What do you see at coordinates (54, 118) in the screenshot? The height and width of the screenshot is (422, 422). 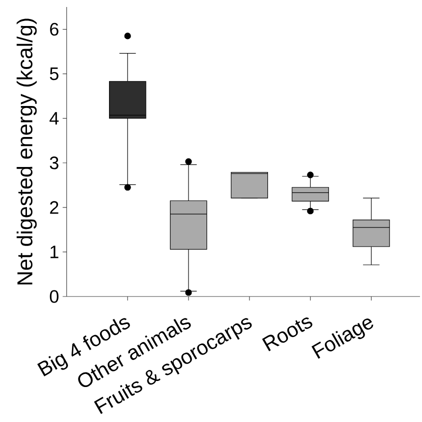 I see `y-tick-label: 4` at bounding box center [54, 118].